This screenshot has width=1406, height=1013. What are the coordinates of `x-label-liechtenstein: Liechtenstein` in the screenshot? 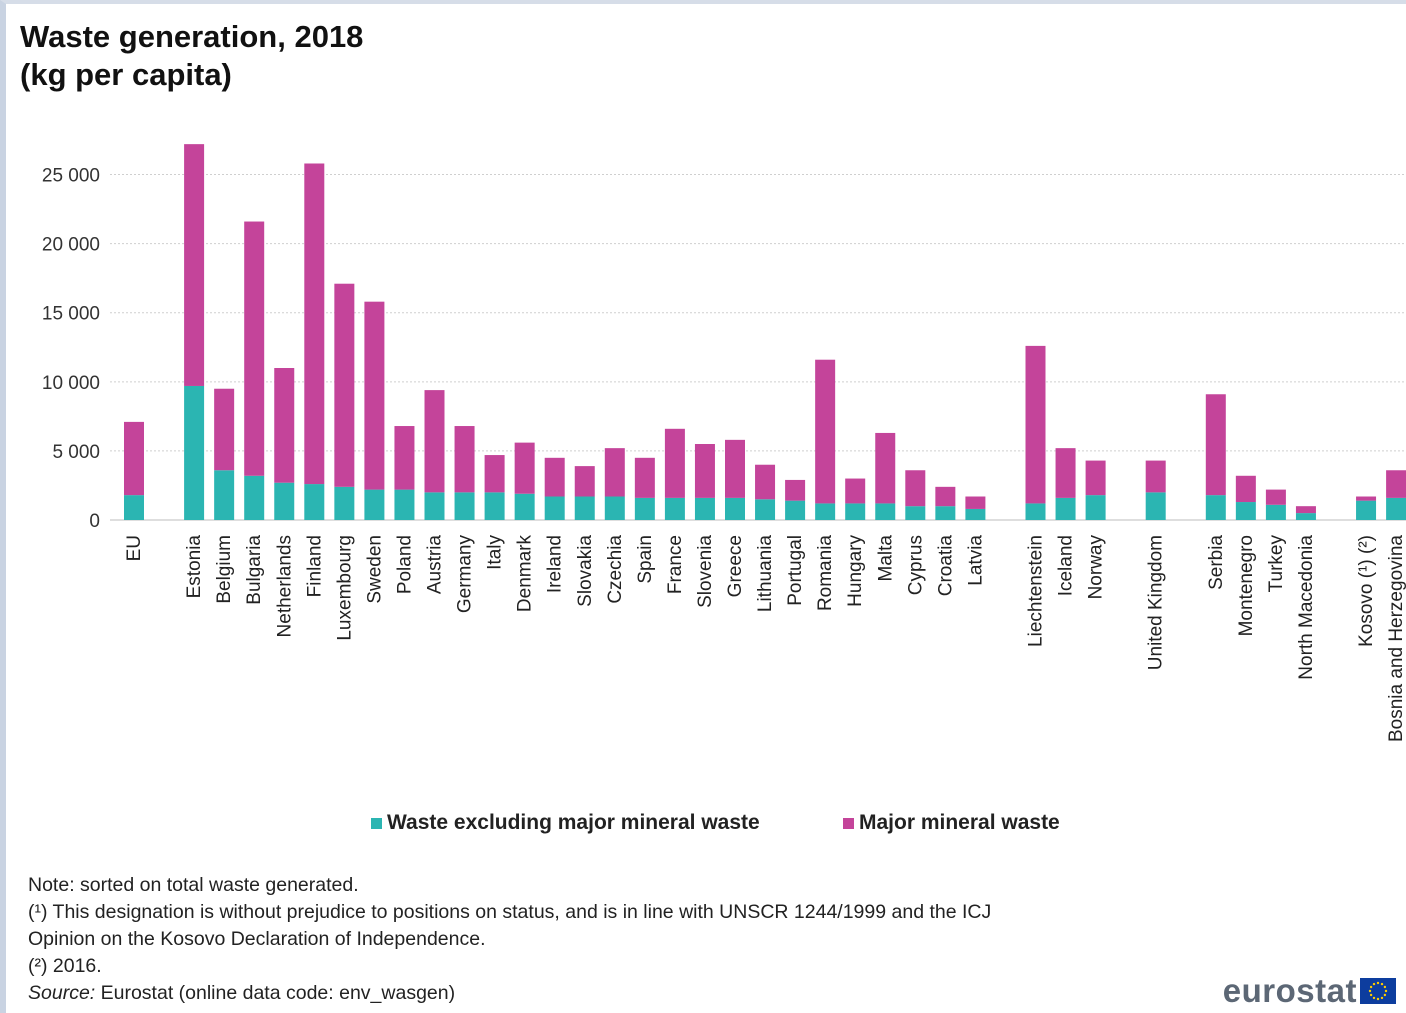 It's located at (1036, 591).